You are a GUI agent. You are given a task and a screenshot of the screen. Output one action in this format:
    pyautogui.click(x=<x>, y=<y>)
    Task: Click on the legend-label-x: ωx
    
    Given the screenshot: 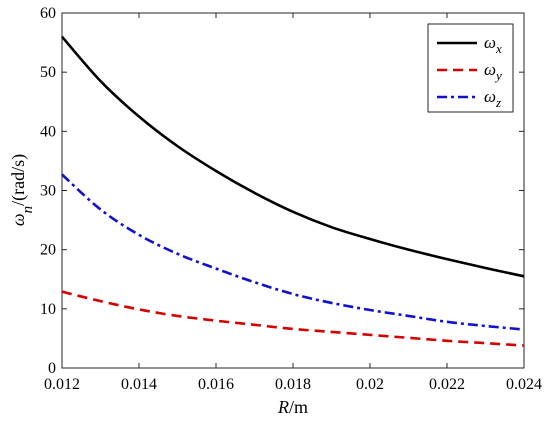 What is the action you would take?
    pyautogui.click(x=493, y=44)
    